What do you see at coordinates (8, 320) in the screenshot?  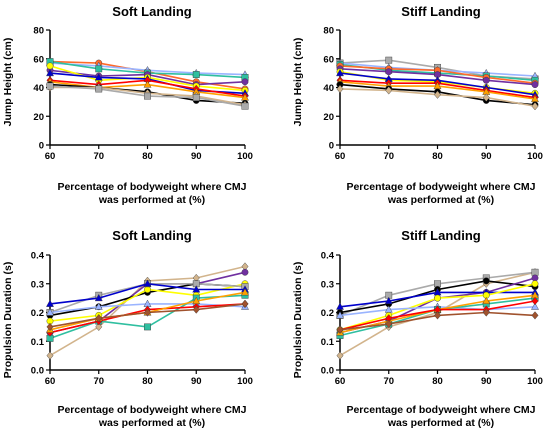 I see `y-axis-label: Propulsion Duration (s)` at bounding box center [8, 320].